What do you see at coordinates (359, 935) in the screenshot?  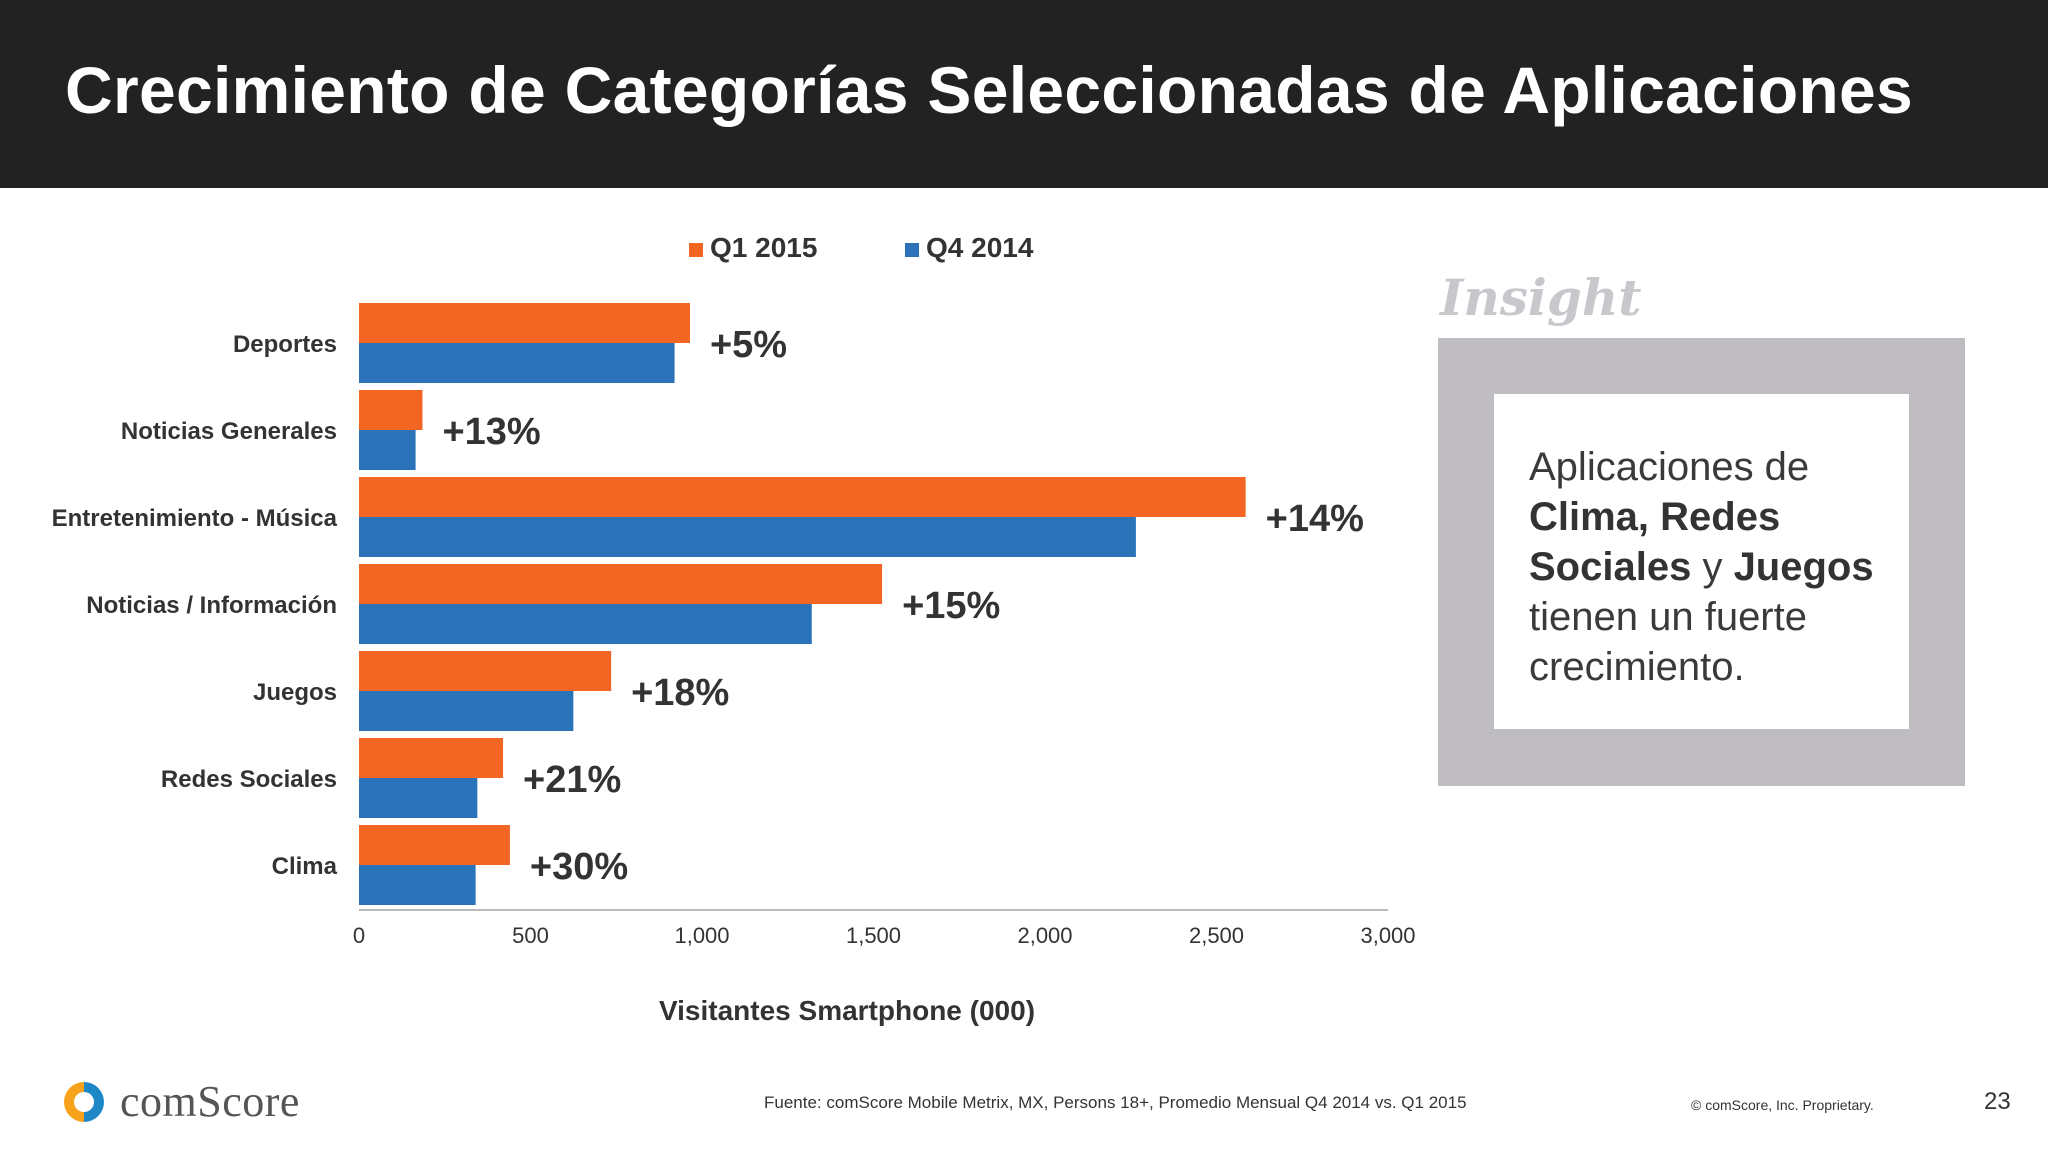 I see `x-tick-label: 0` at bounding box center [359, 935].